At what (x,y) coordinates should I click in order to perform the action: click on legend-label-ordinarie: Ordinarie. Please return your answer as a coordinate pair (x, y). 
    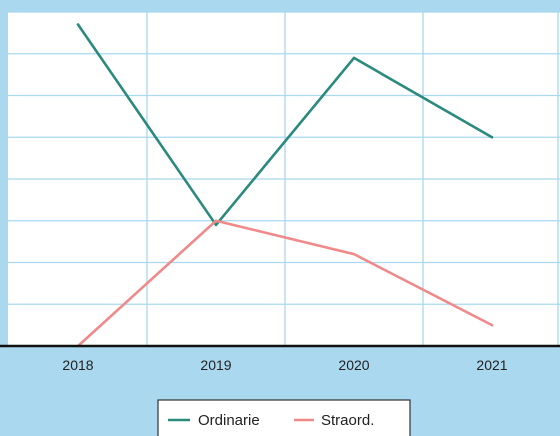
    Looking at the image, I should click on (229, 420).